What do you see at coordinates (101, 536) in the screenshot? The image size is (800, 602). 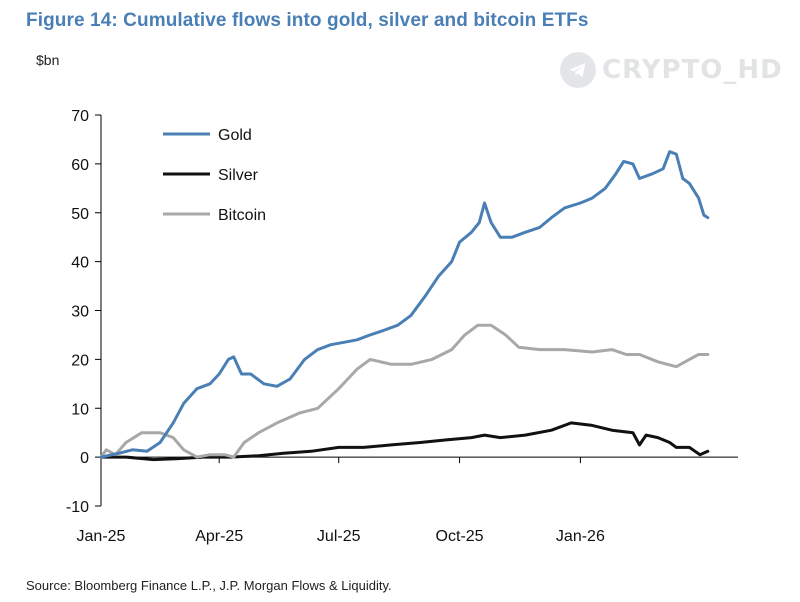 I see `x-tick-label: Jan-25` at bounding box center [101, 536].